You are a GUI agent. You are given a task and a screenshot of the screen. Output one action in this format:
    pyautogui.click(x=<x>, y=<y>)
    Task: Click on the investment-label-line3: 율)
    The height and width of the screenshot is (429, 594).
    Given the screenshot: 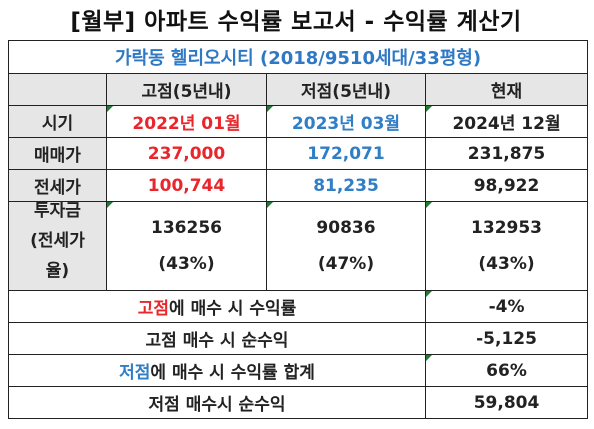 What is the action you would take?
    pyautogui.click(x=57, y=271)
    